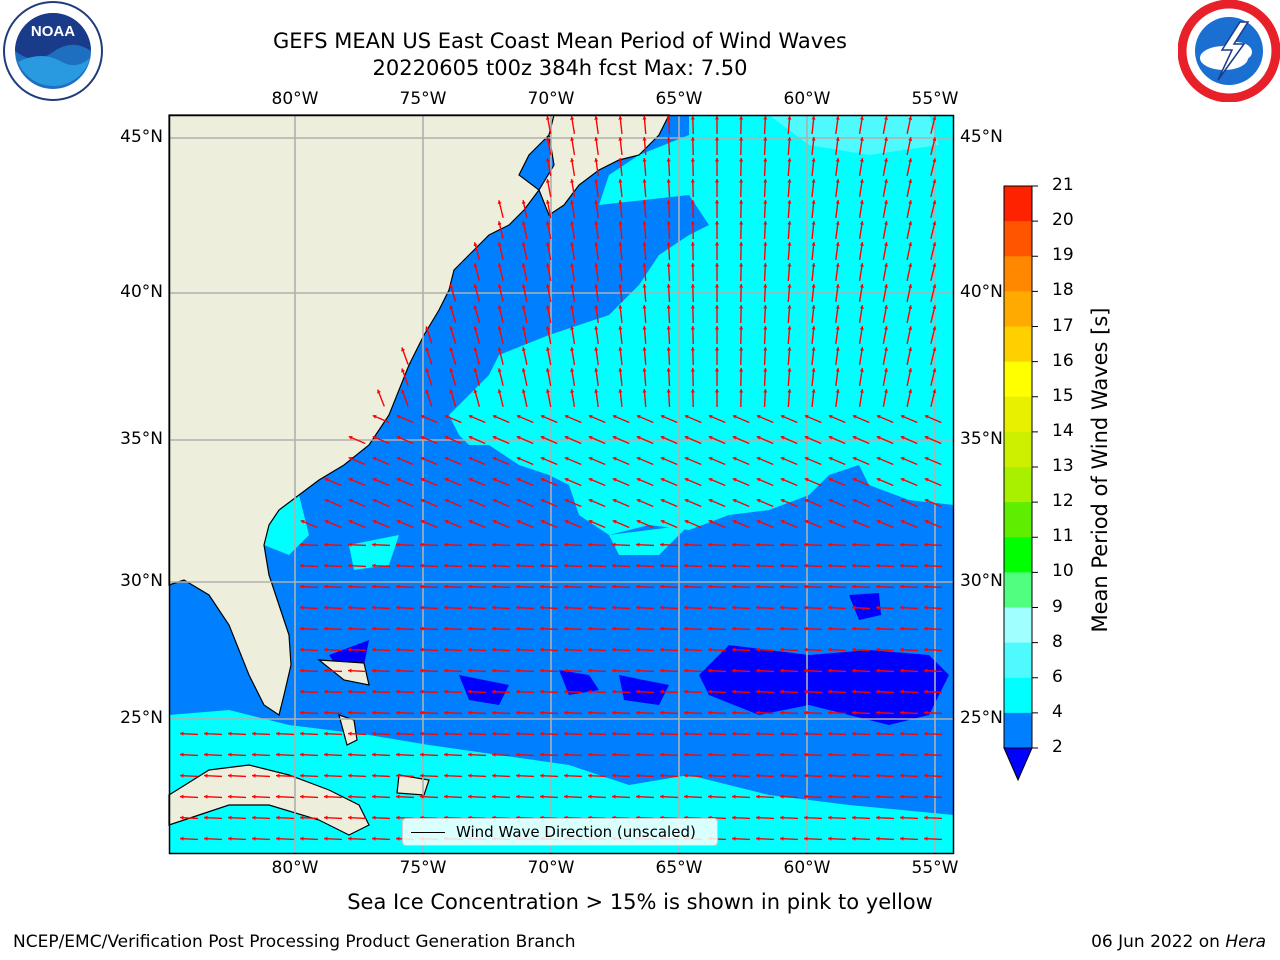 The image size is (1280, 960). I want to click on lon-tick-top: 55°W, so click(935, 99).